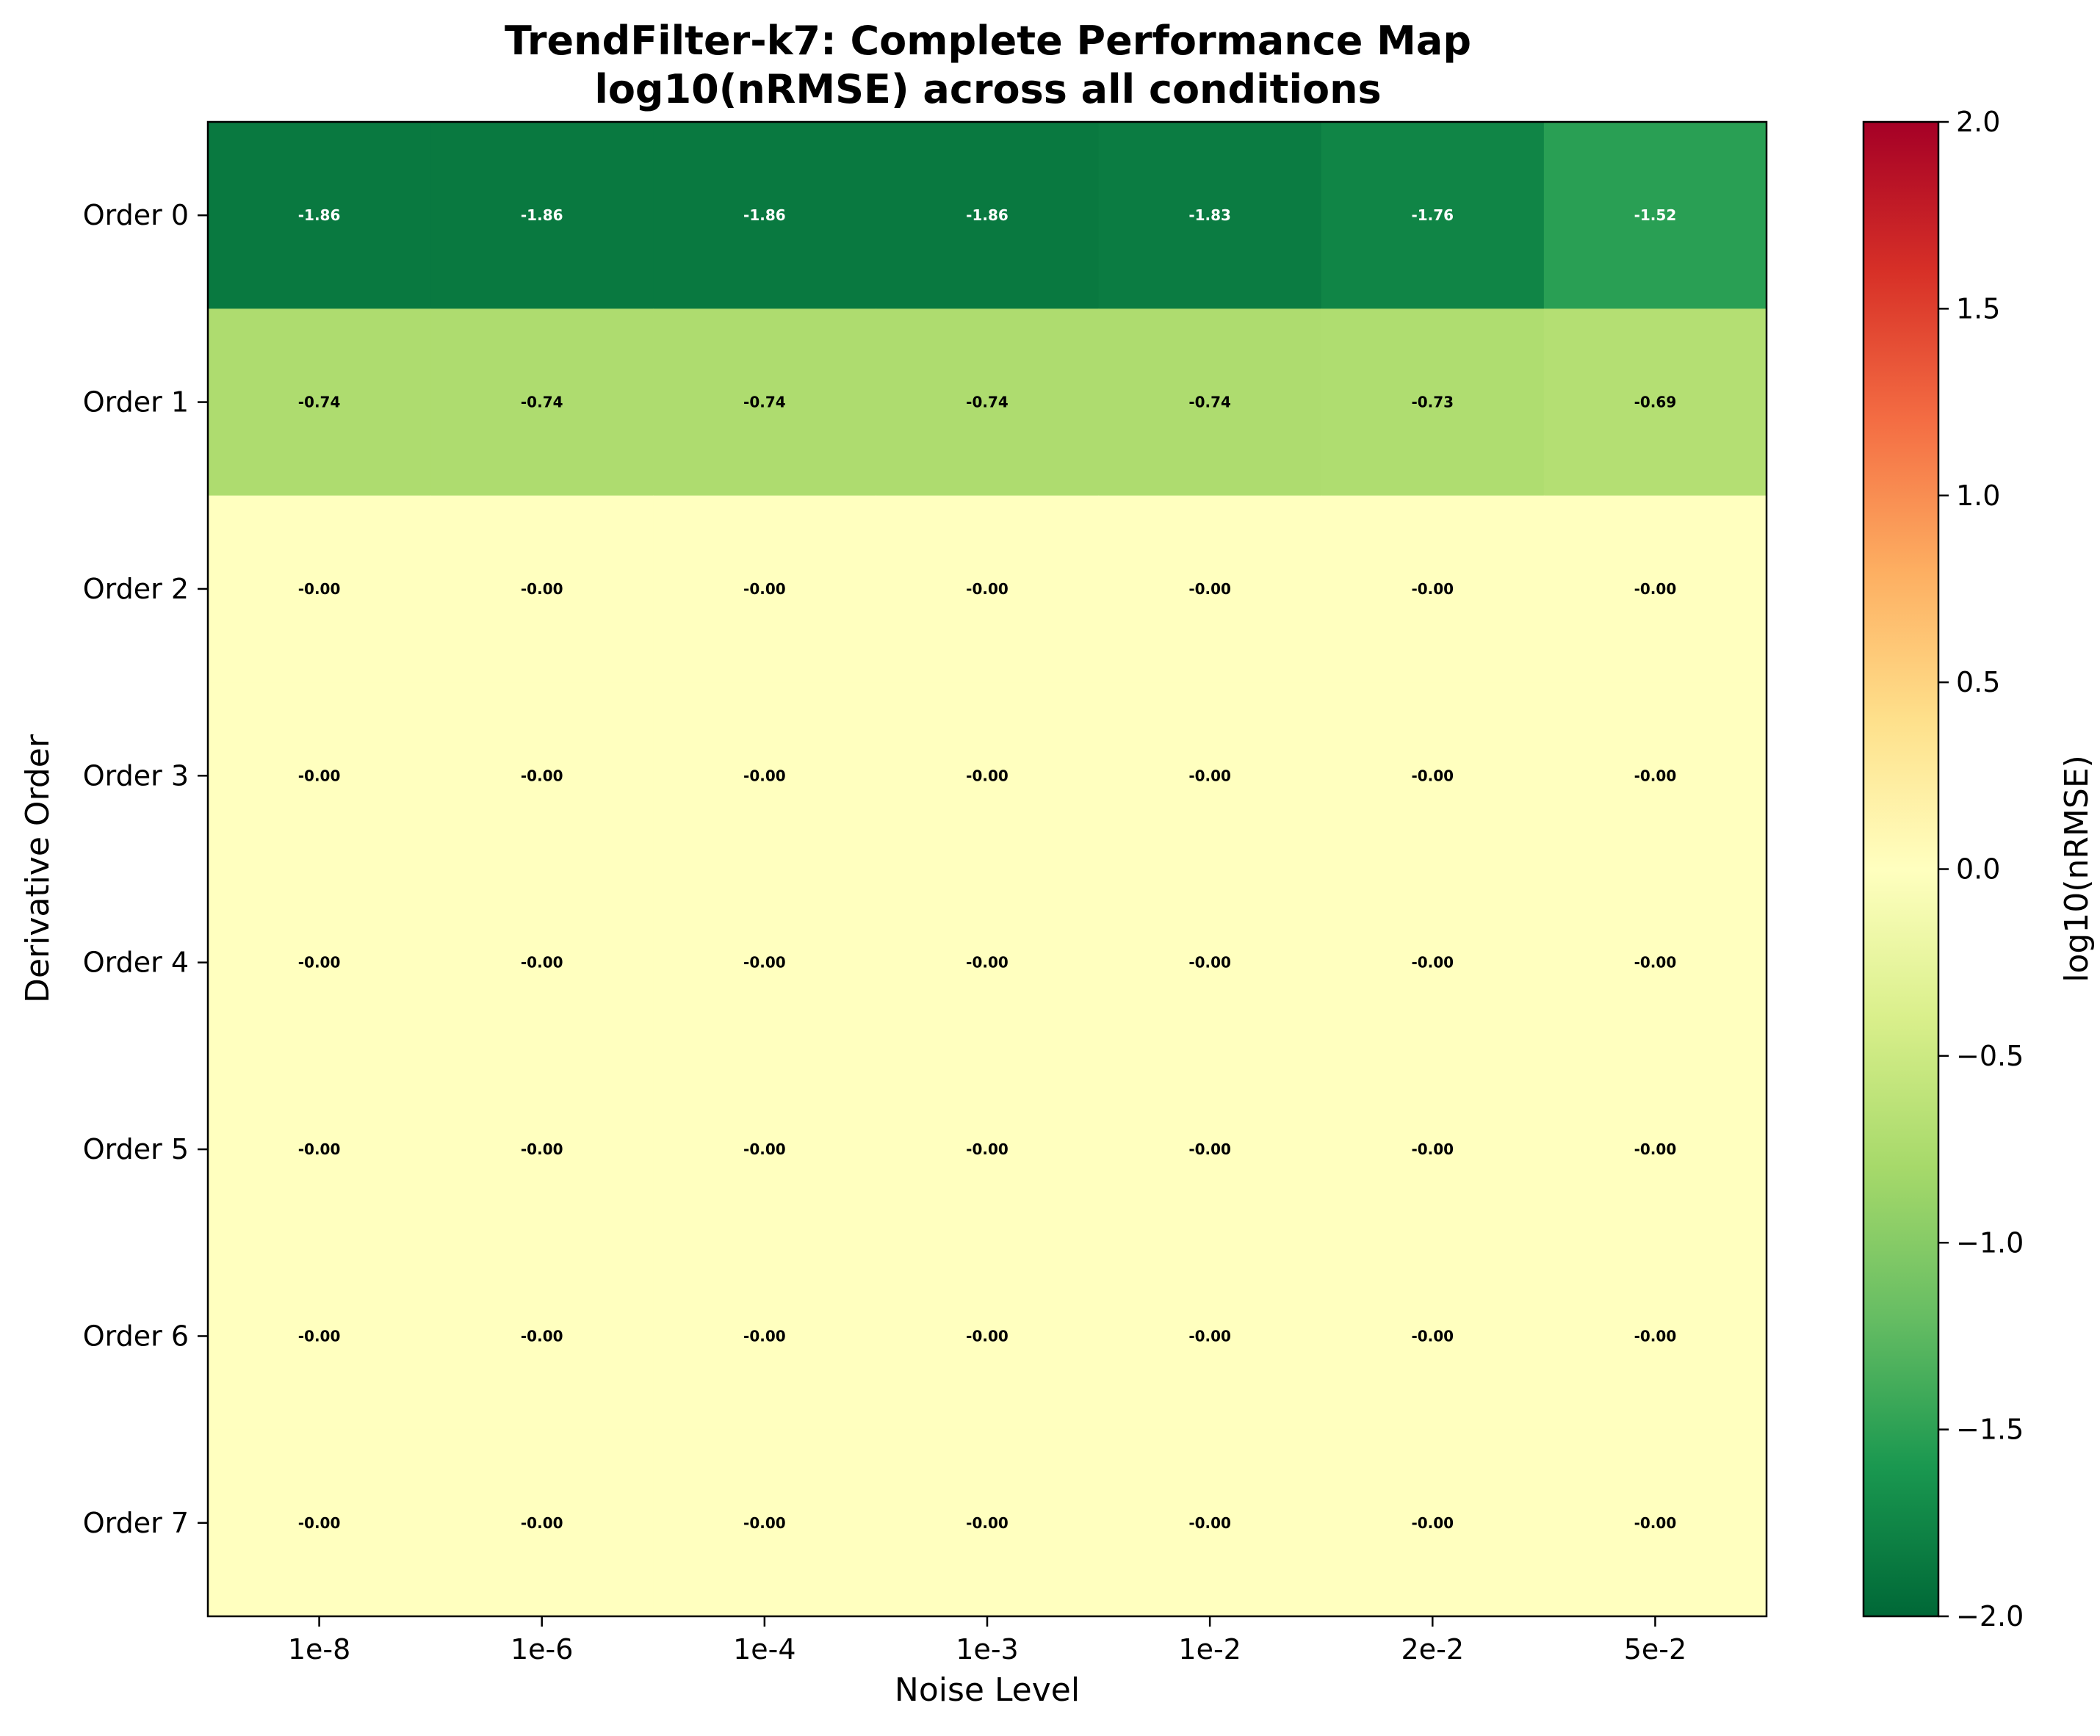  Describe the element at coordinates (1990, 1056) in the screenshot. I see `colorbar-tick-label: −0.5` at that location.